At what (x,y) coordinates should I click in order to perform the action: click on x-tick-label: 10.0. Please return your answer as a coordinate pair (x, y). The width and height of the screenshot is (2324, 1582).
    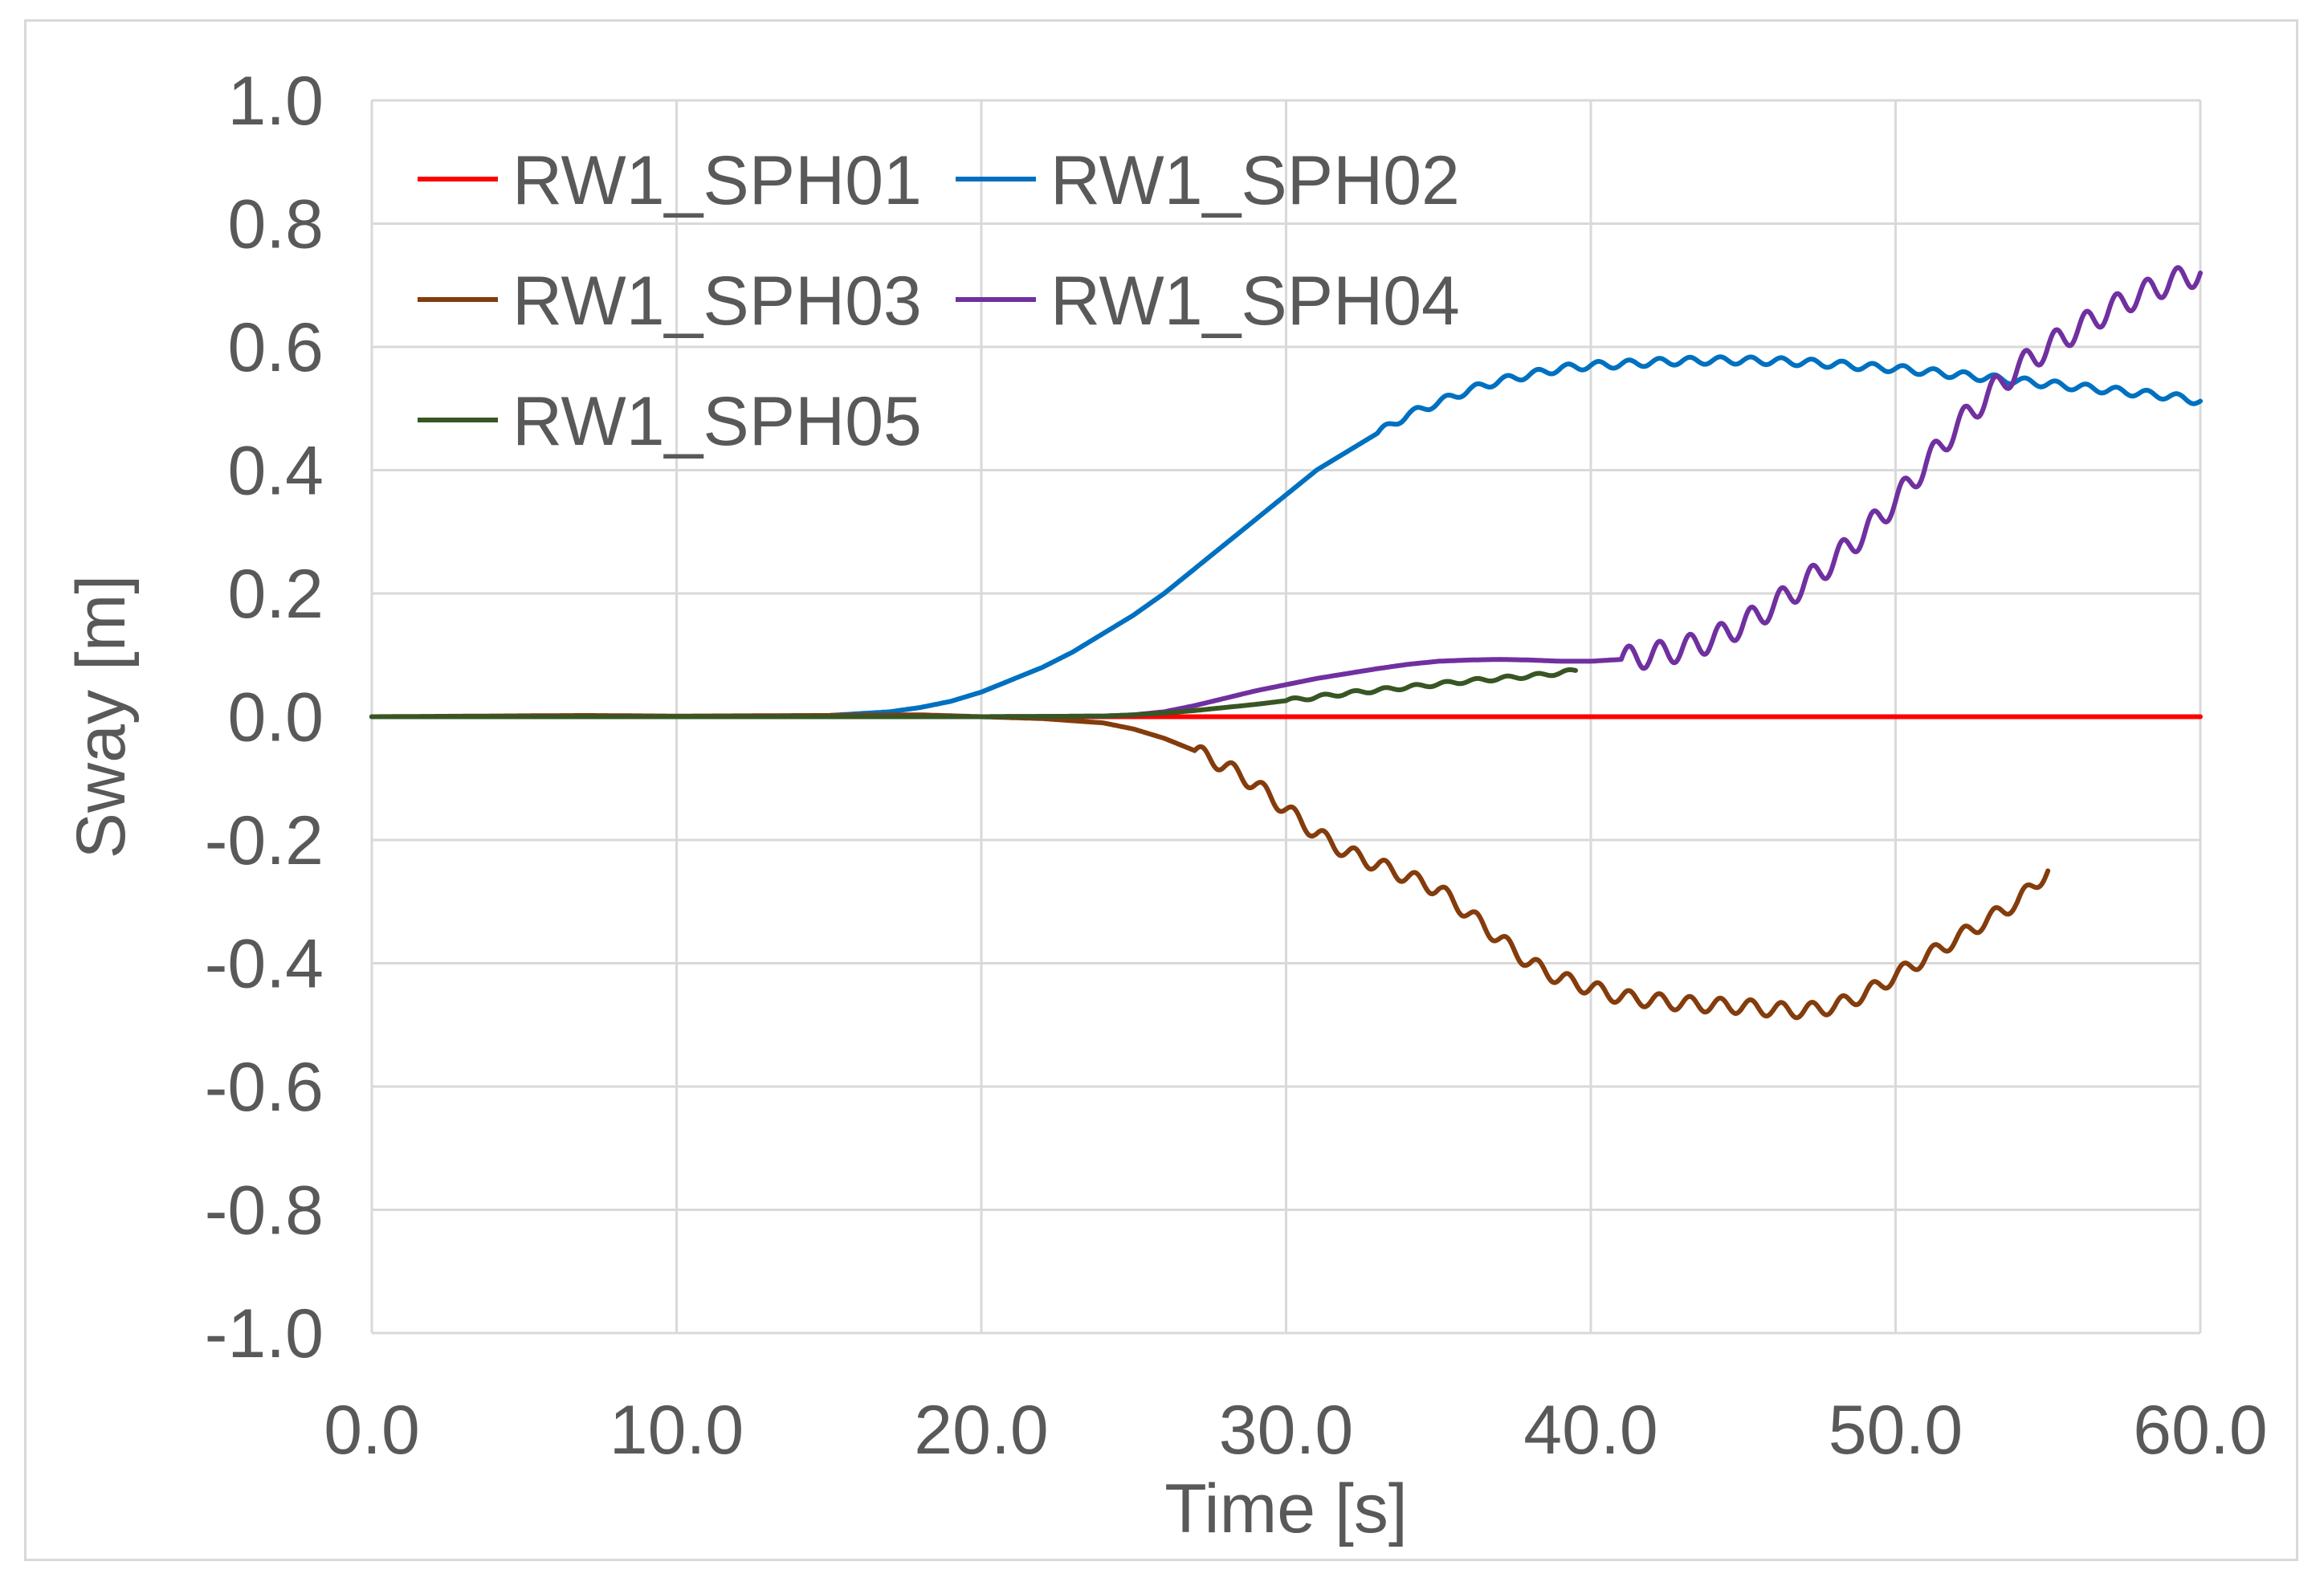
    Looking at the image, I should click on (677, 1430).